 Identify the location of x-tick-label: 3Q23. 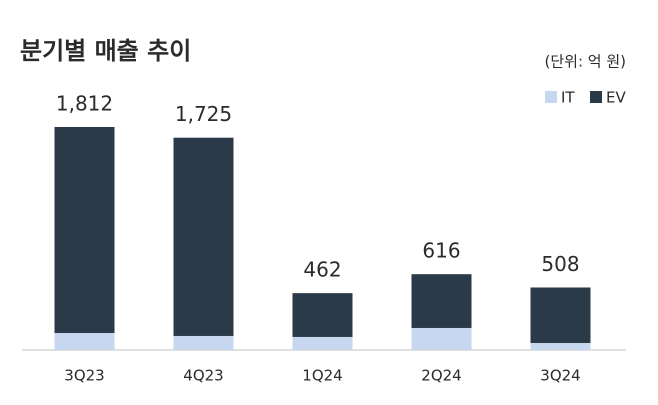
(84, 376).